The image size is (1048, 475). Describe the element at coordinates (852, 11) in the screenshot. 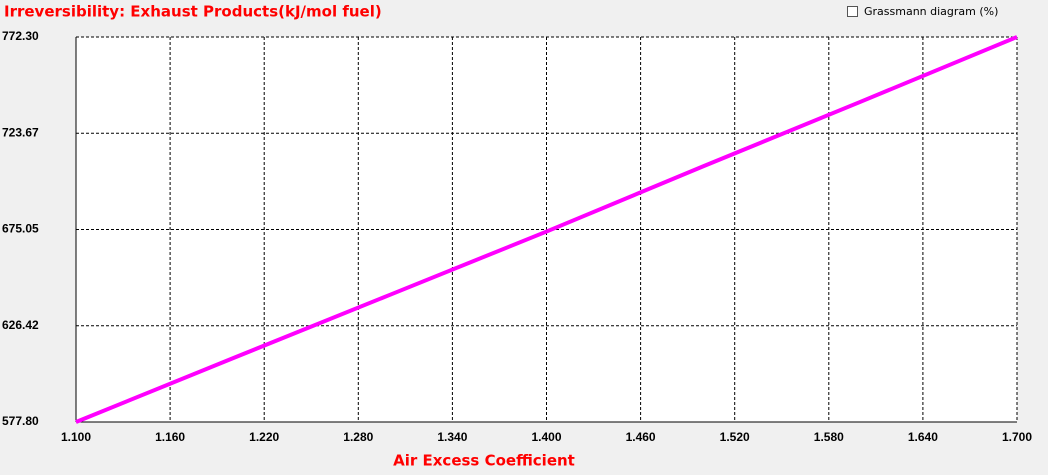

I see `checkbox` at that location.